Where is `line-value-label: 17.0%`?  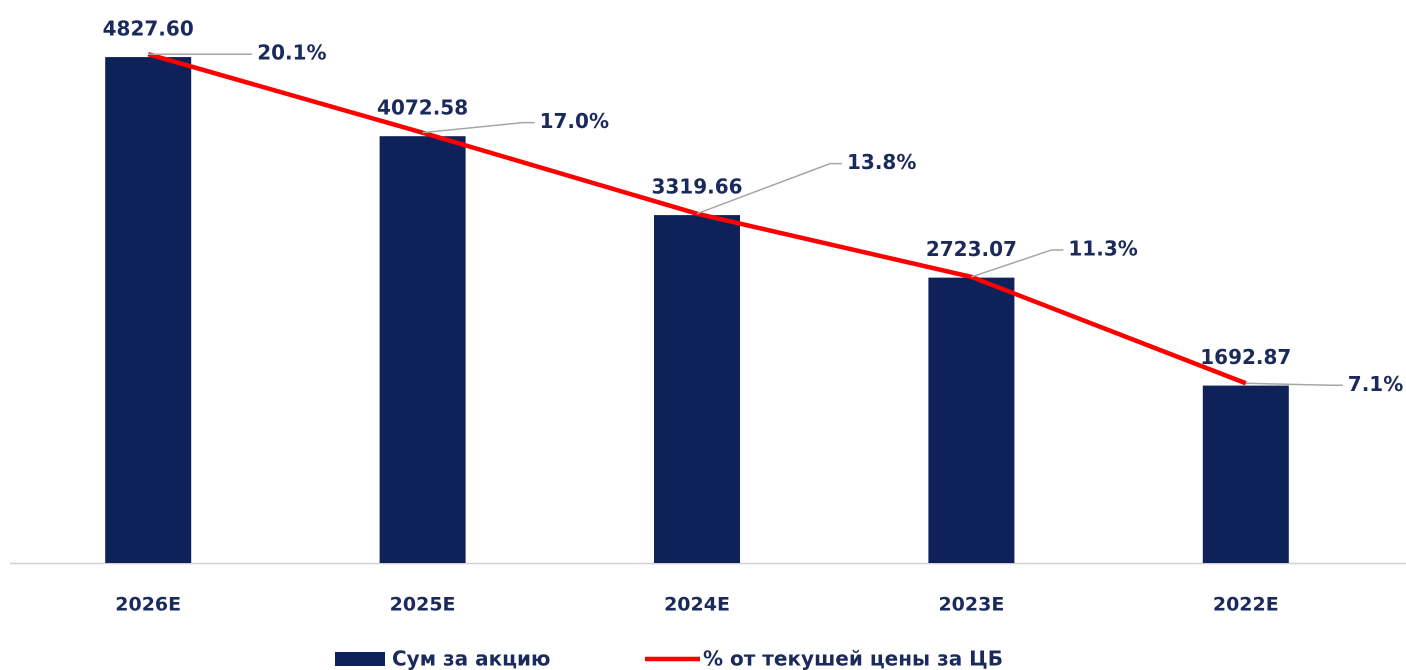
line-value-label: 17.0% is located at coordinates (574, 121).